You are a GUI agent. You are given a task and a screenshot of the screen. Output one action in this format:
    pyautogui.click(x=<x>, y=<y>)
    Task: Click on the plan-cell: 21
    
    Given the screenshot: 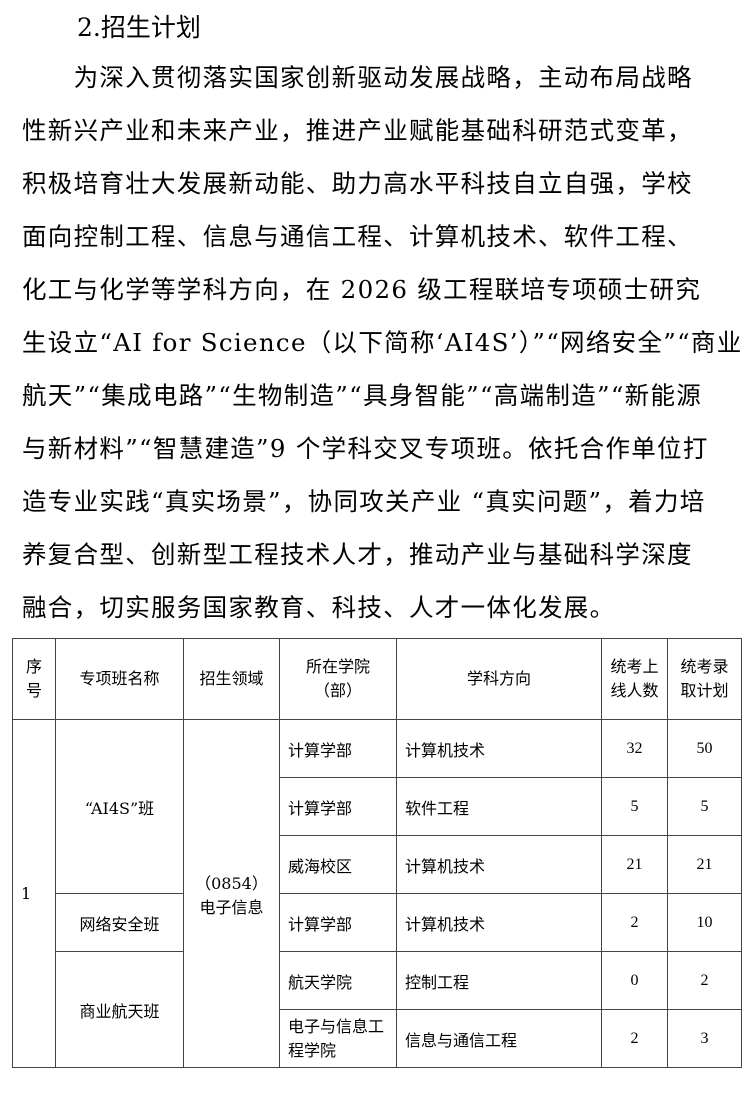 What is the action you would take?
    pyautogui.click(x=704, y=864)
    